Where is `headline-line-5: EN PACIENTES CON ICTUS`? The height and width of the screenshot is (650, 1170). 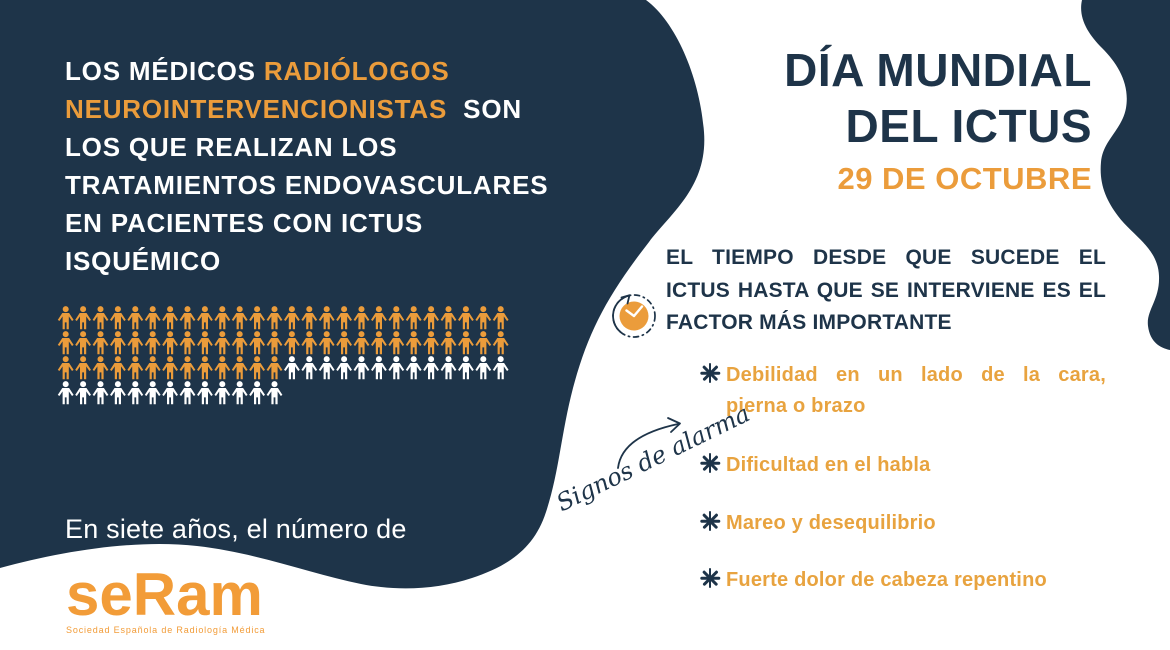
headline-line-5: EN PACIENTES CON ICTUS is located at coordinates (305, 223).